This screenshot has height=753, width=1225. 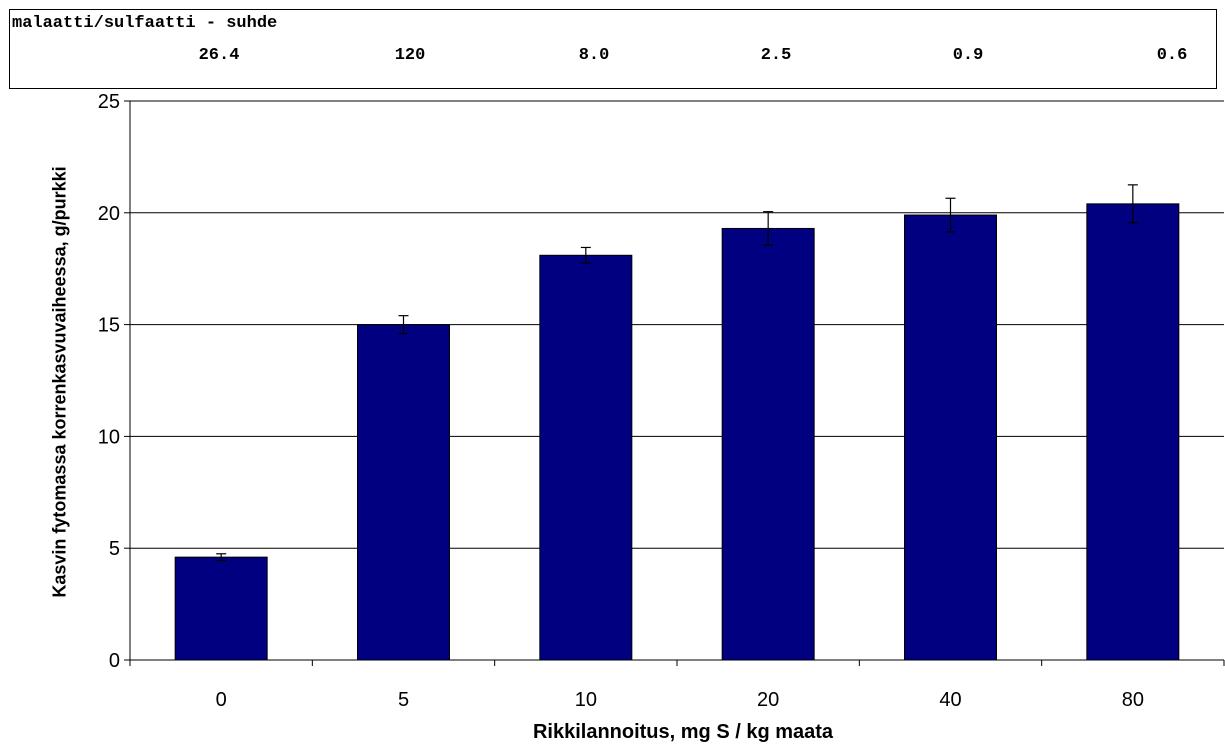 What do you see at coordinates (776, 55) in the screenshot?
I see `ratio-value: 2.5` at bounding box center [776, 55].